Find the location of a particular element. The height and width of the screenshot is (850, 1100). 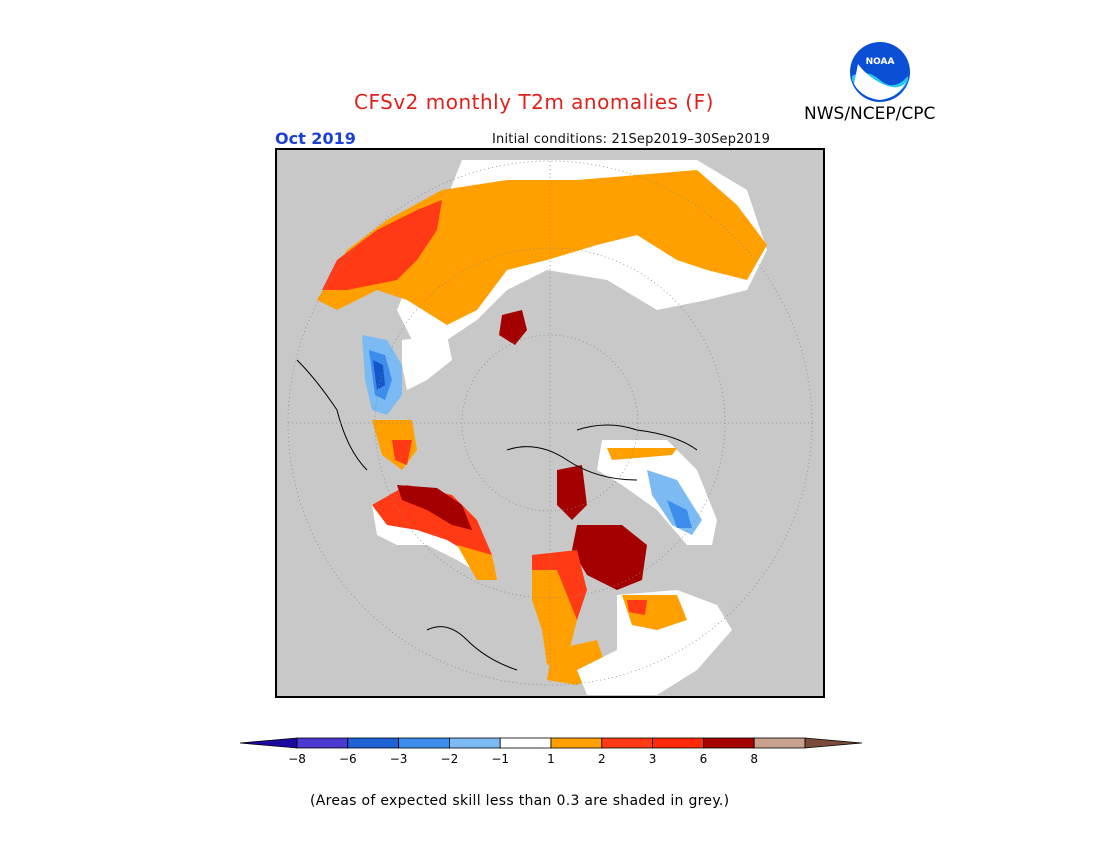

region-neutral-nw-russia is located at coordinates (427, 362).